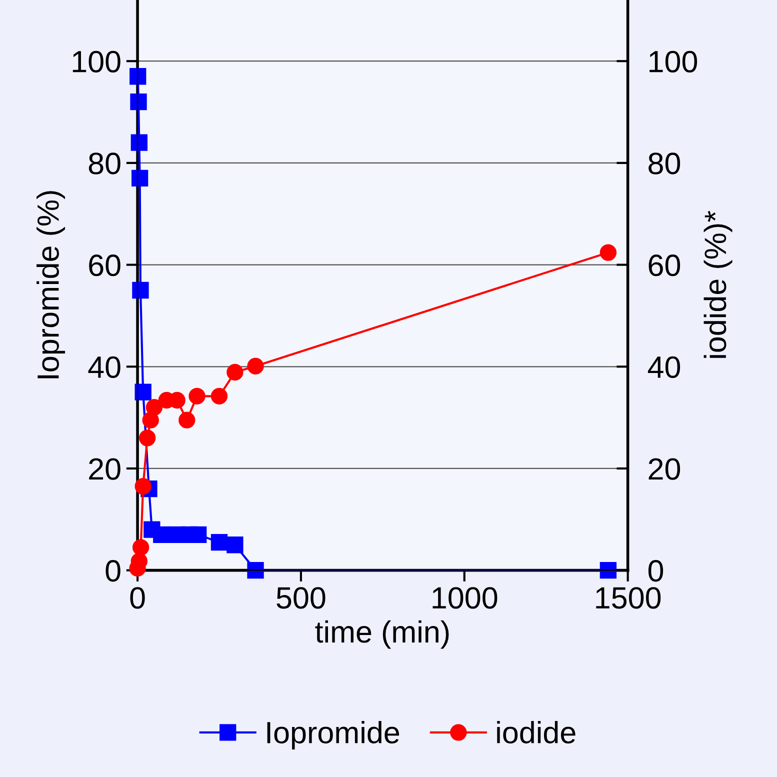 The height and width of the screenshot is (777, 777). Describe the element at coordinates (674, 61) in the screenshot. I see `y2-tick-label: 100` at that location.